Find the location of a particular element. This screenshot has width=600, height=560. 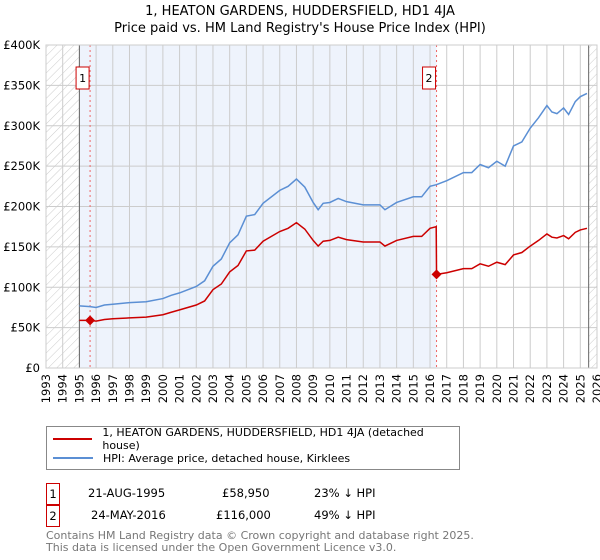

y-tick-label: £250K is located at coordinates (21, 166).